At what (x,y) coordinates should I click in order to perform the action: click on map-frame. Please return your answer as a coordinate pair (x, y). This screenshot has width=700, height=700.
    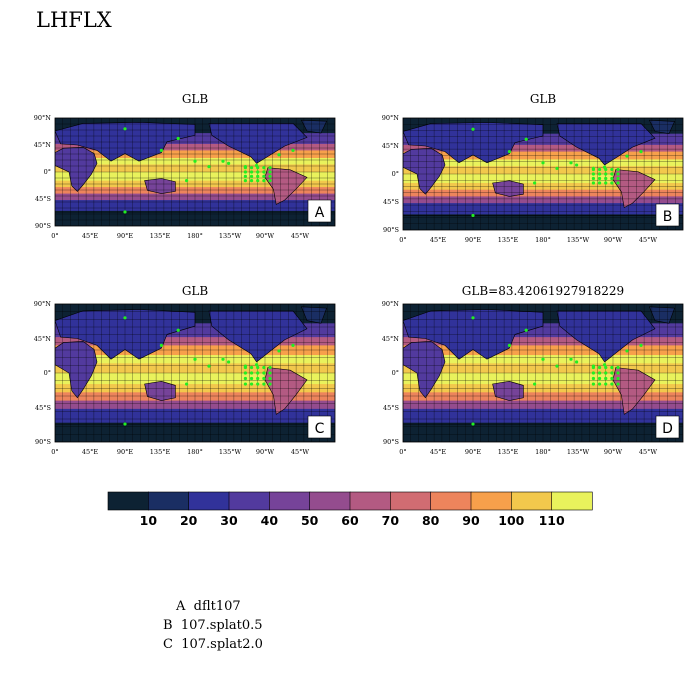
    Looking at the image, I should click on (543, 373).